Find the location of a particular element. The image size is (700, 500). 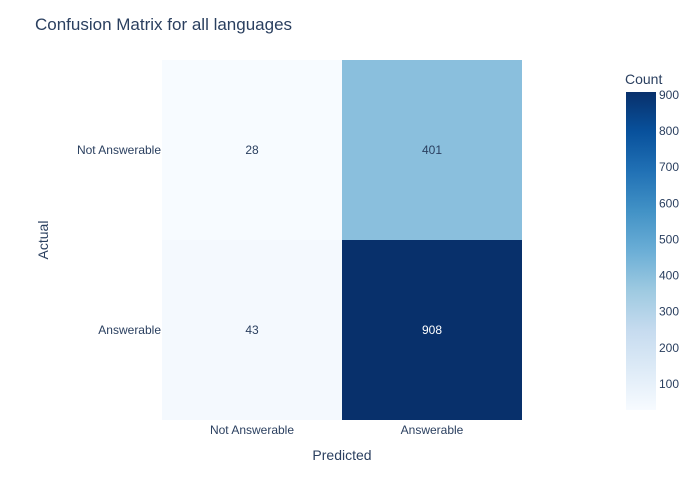

colorbar-tick-label: 100 is located at coordinates (669, 384).